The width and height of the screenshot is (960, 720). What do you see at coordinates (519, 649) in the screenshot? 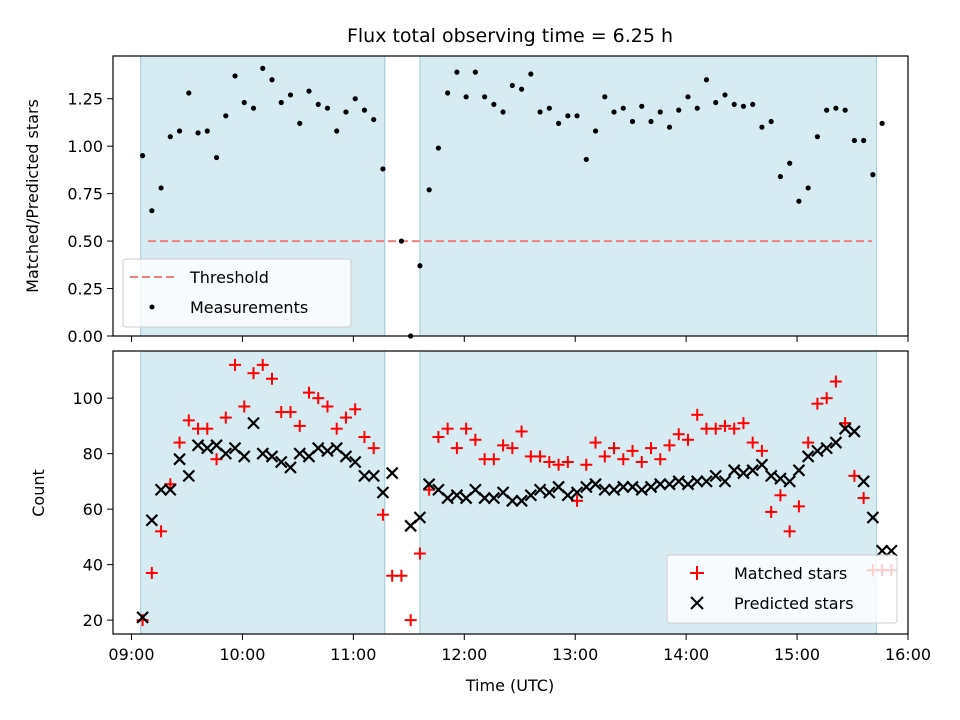
I see `bottom-x-axis-ticks: 09:00 10:00 11:00 12:00 13:00 14:00 15:00 16:00` at bounding box center [519, 649].